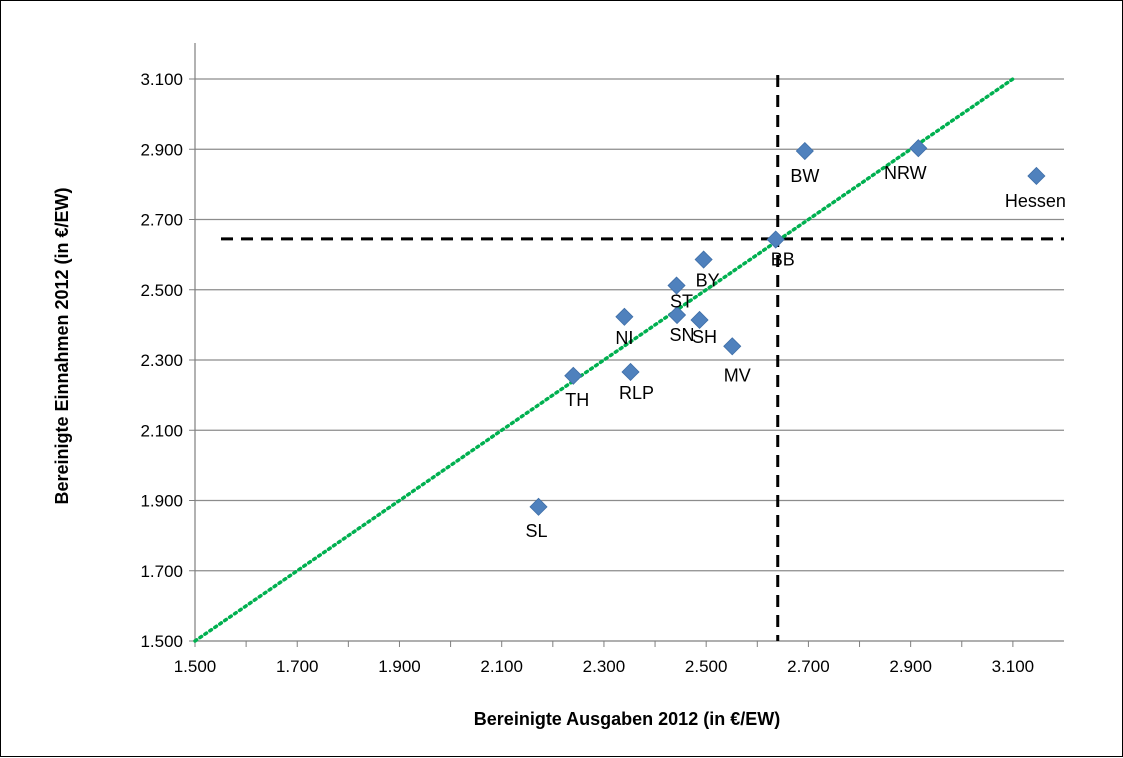 This screenshot has height=758, width=1123. Describe the element at coordinates (624, 338) in the screenshot. I see `point-label: NI` at that location.